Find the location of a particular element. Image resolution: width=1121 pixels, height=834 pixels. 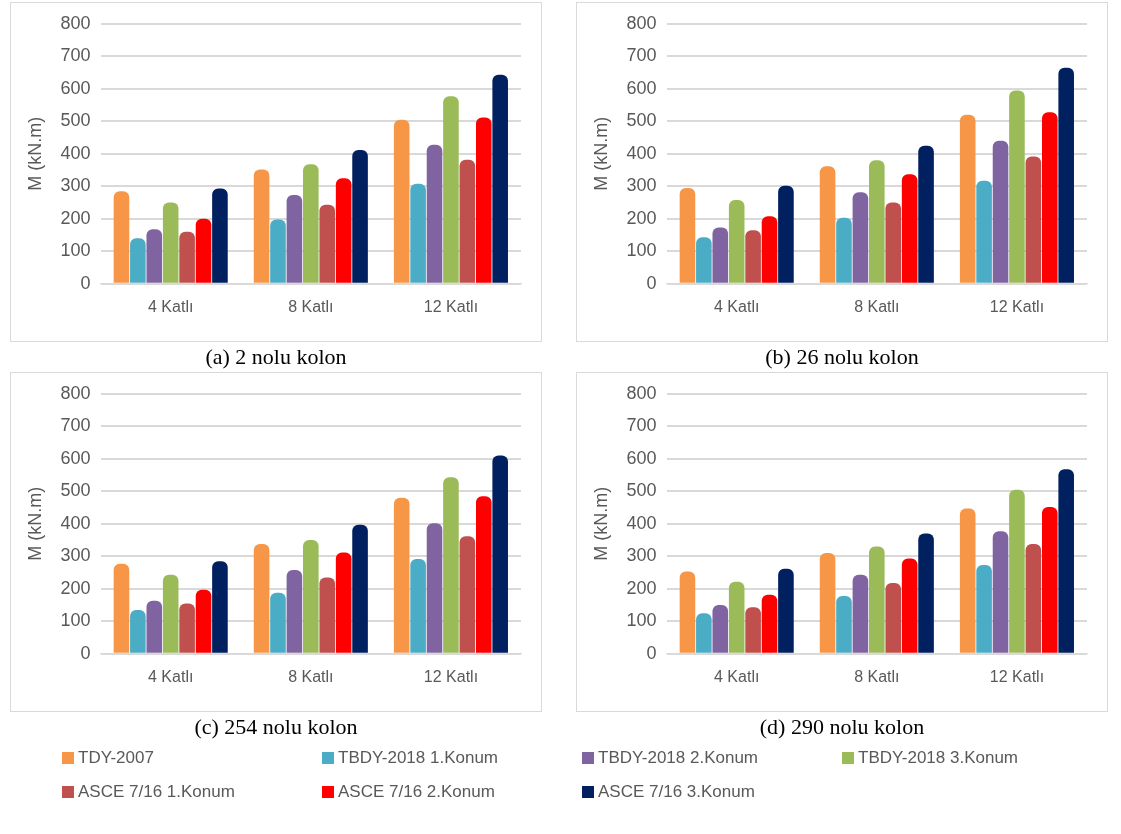

legend-label: ASCE 7/16 3.Konum is located at coordinates (676, 792).